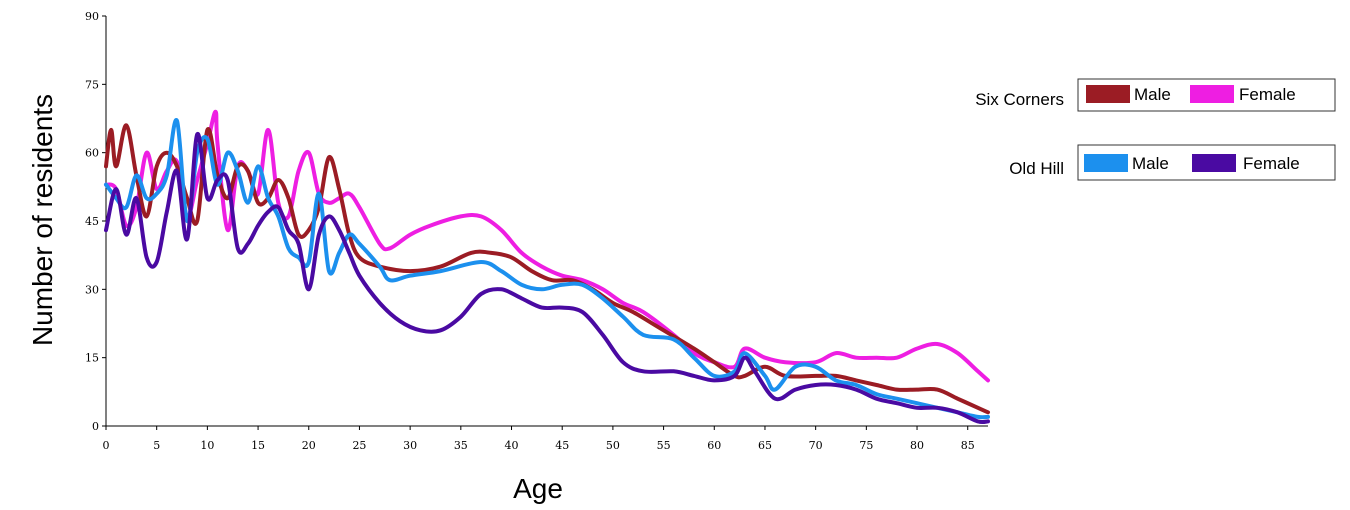 This screenshot has height=510, width=1350. I want to click on legend-swatch-six-corners-male, so click(1108, 94).